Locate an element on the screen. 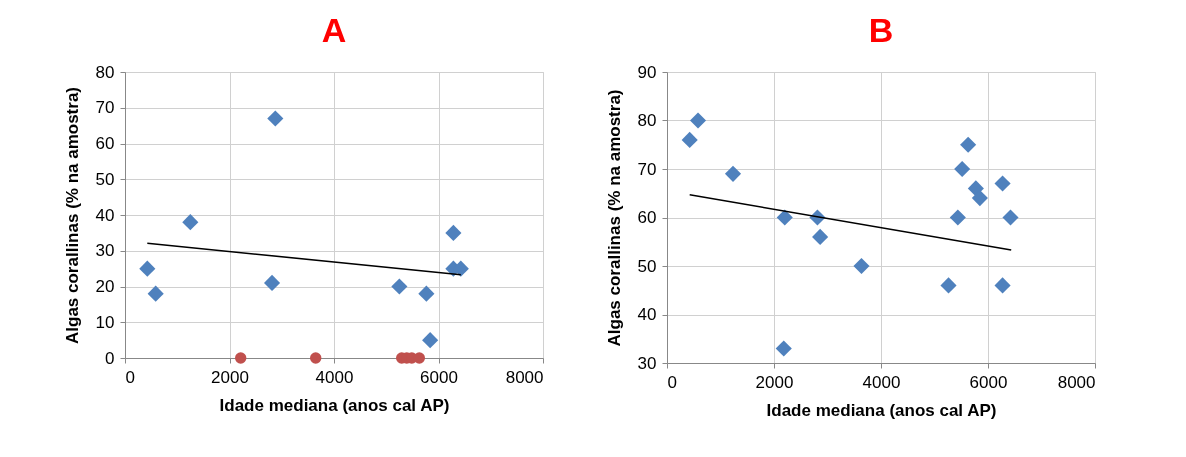  y-tick-label: 90 is located at coordinates (647, 72).